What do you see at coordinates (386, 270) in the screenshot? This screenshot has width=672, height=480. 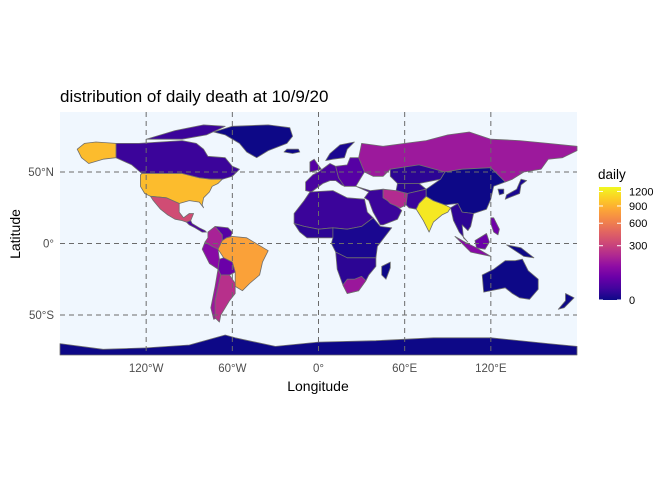 I see `region-madagascar` at bounding box center [386, 270].